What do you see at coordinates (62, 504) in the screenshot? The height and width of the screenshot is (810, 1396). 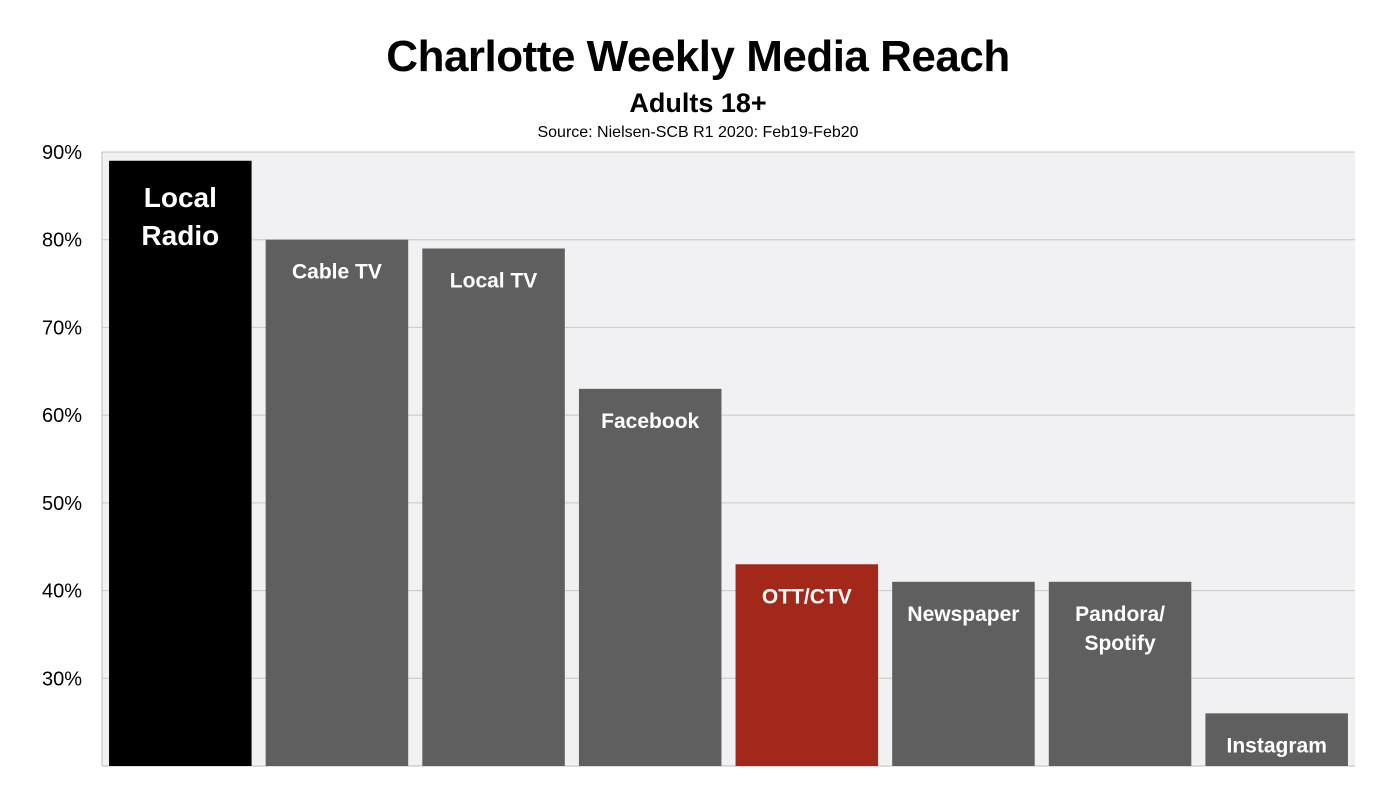 I see `y-tick-label: 50%` at bounding box center [62, 504].